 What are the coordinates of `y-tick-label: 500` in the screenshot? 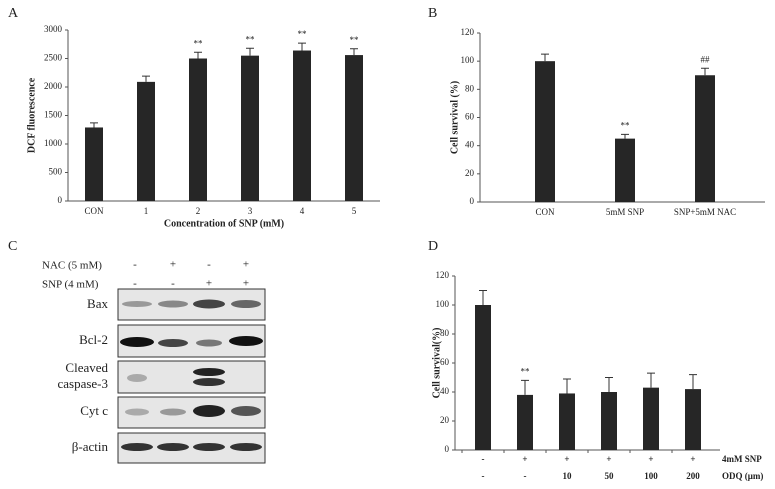 It's located at (56, 172).